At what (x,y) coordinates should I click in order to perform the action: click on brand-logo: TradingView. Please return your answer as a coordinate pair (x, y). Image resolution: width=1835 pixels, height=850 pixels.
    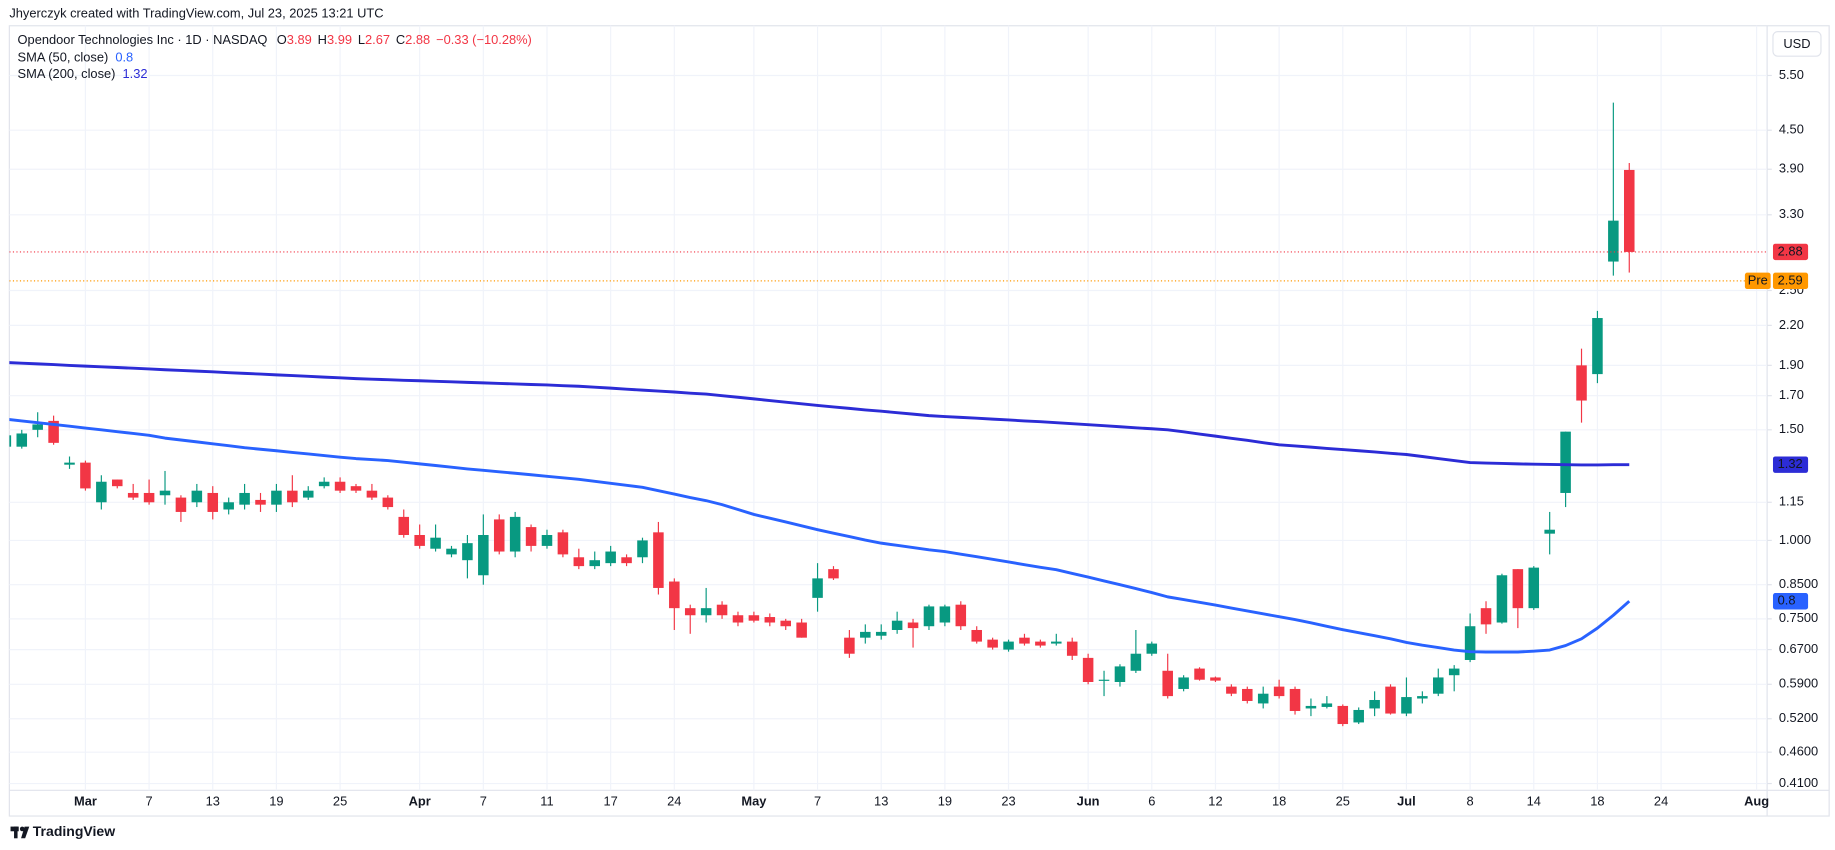
    Looking at the image, I should click on (62, 831).